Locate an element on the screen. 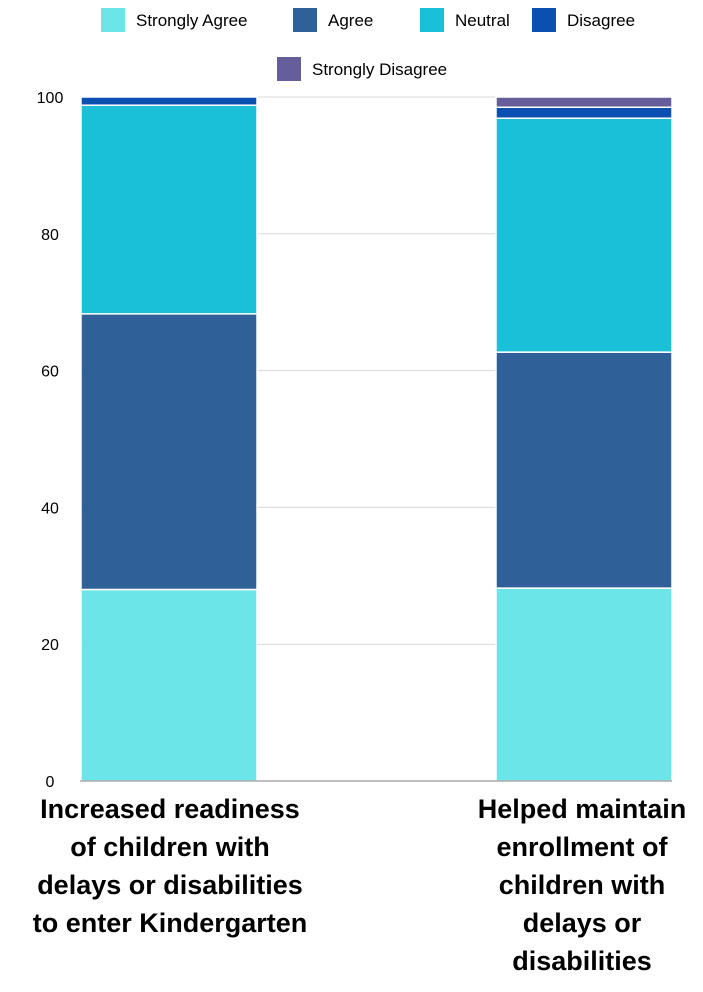 The width and height of the screenshot is (703, 992). legend-item-strongly-agree: Strongly Agree is located at coordinates (174, 20).